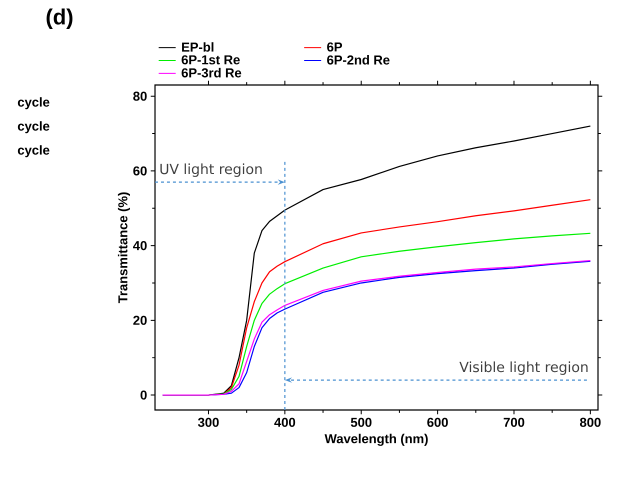  What do you see at coordinates (140, 245) in the screenshot?
I see `y-tick-label: 40` at bounding box center [140, 245].